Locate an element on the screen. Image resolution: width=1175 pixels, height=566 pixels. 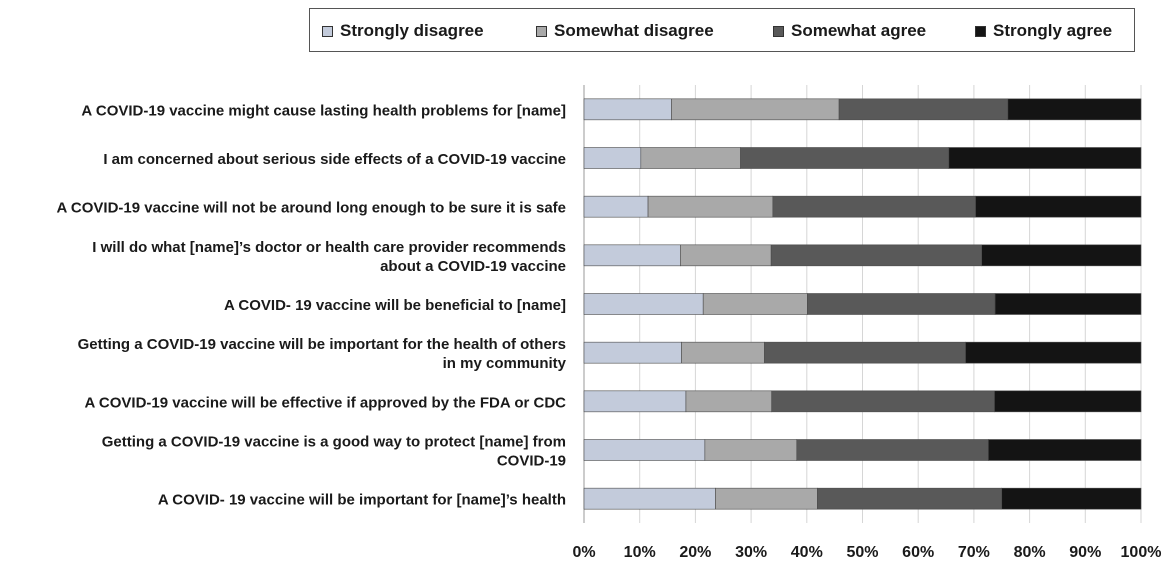
x-tick-label: 50% is located at coordinates (862, 552).